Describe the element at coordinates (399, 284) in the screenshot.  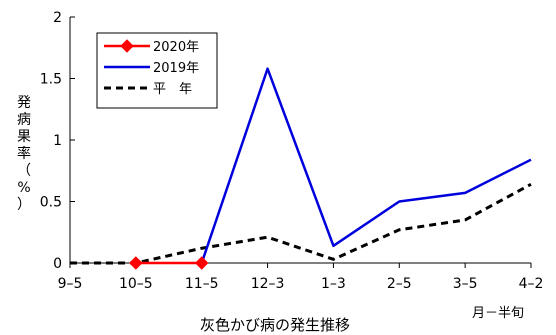
I see `x-tick-label: 2–5` at that location.